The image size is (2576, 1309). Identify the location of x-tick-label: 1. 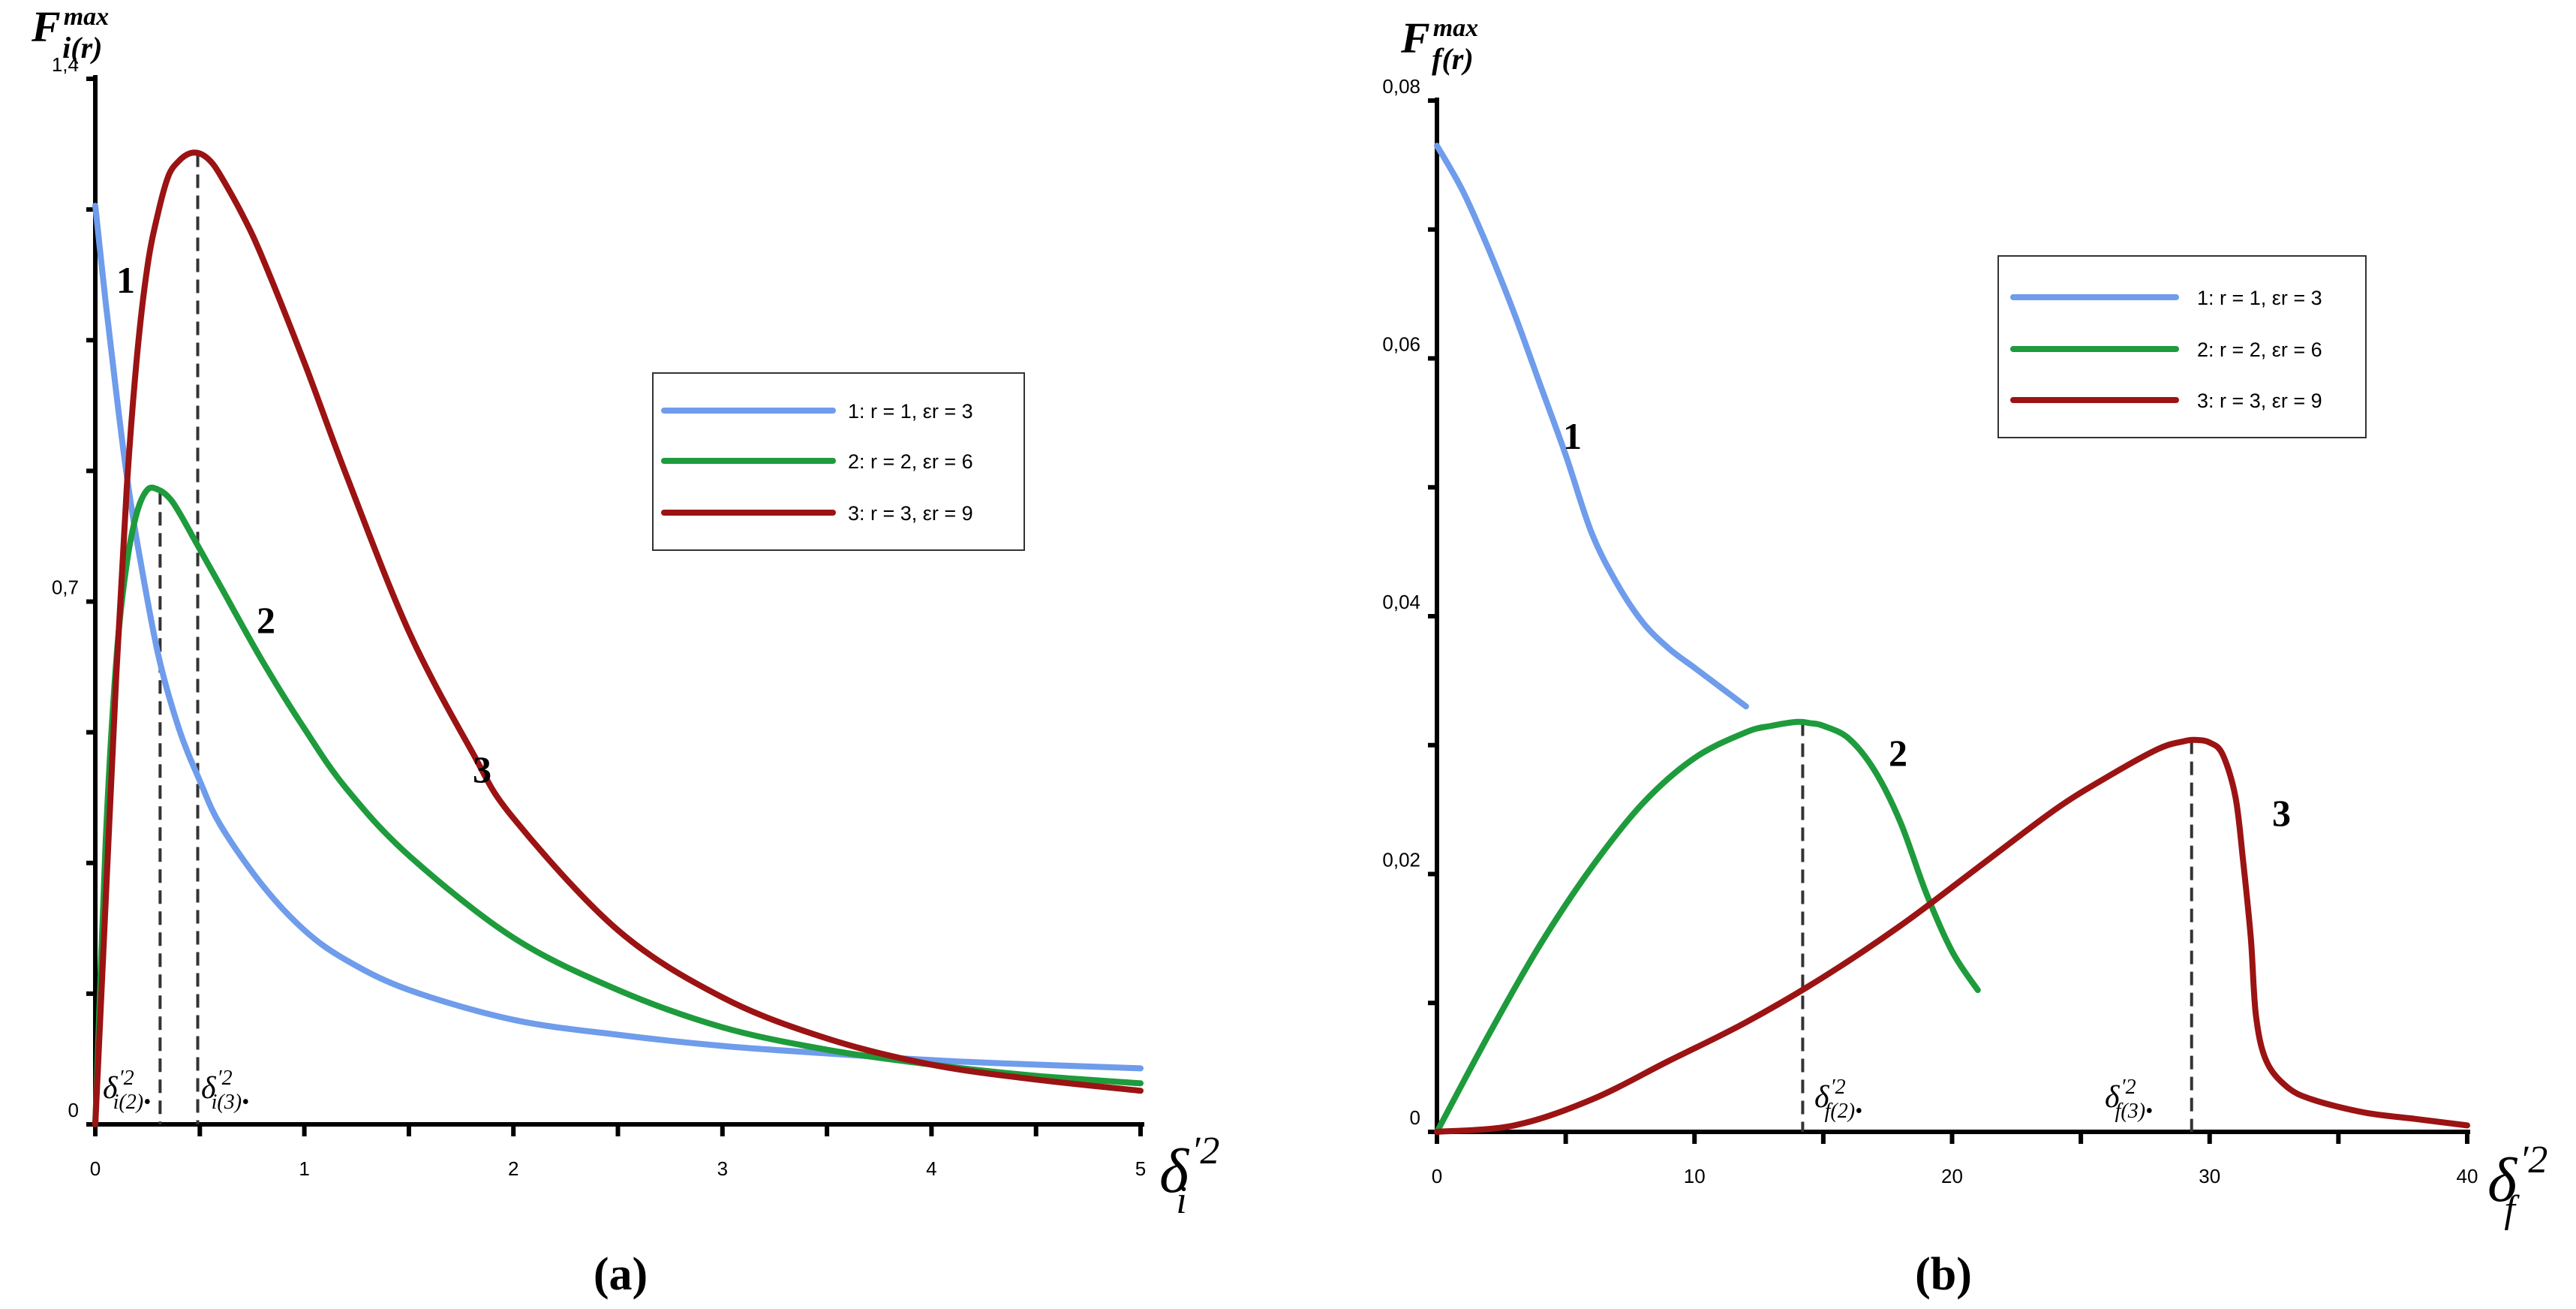
(304, 1168).